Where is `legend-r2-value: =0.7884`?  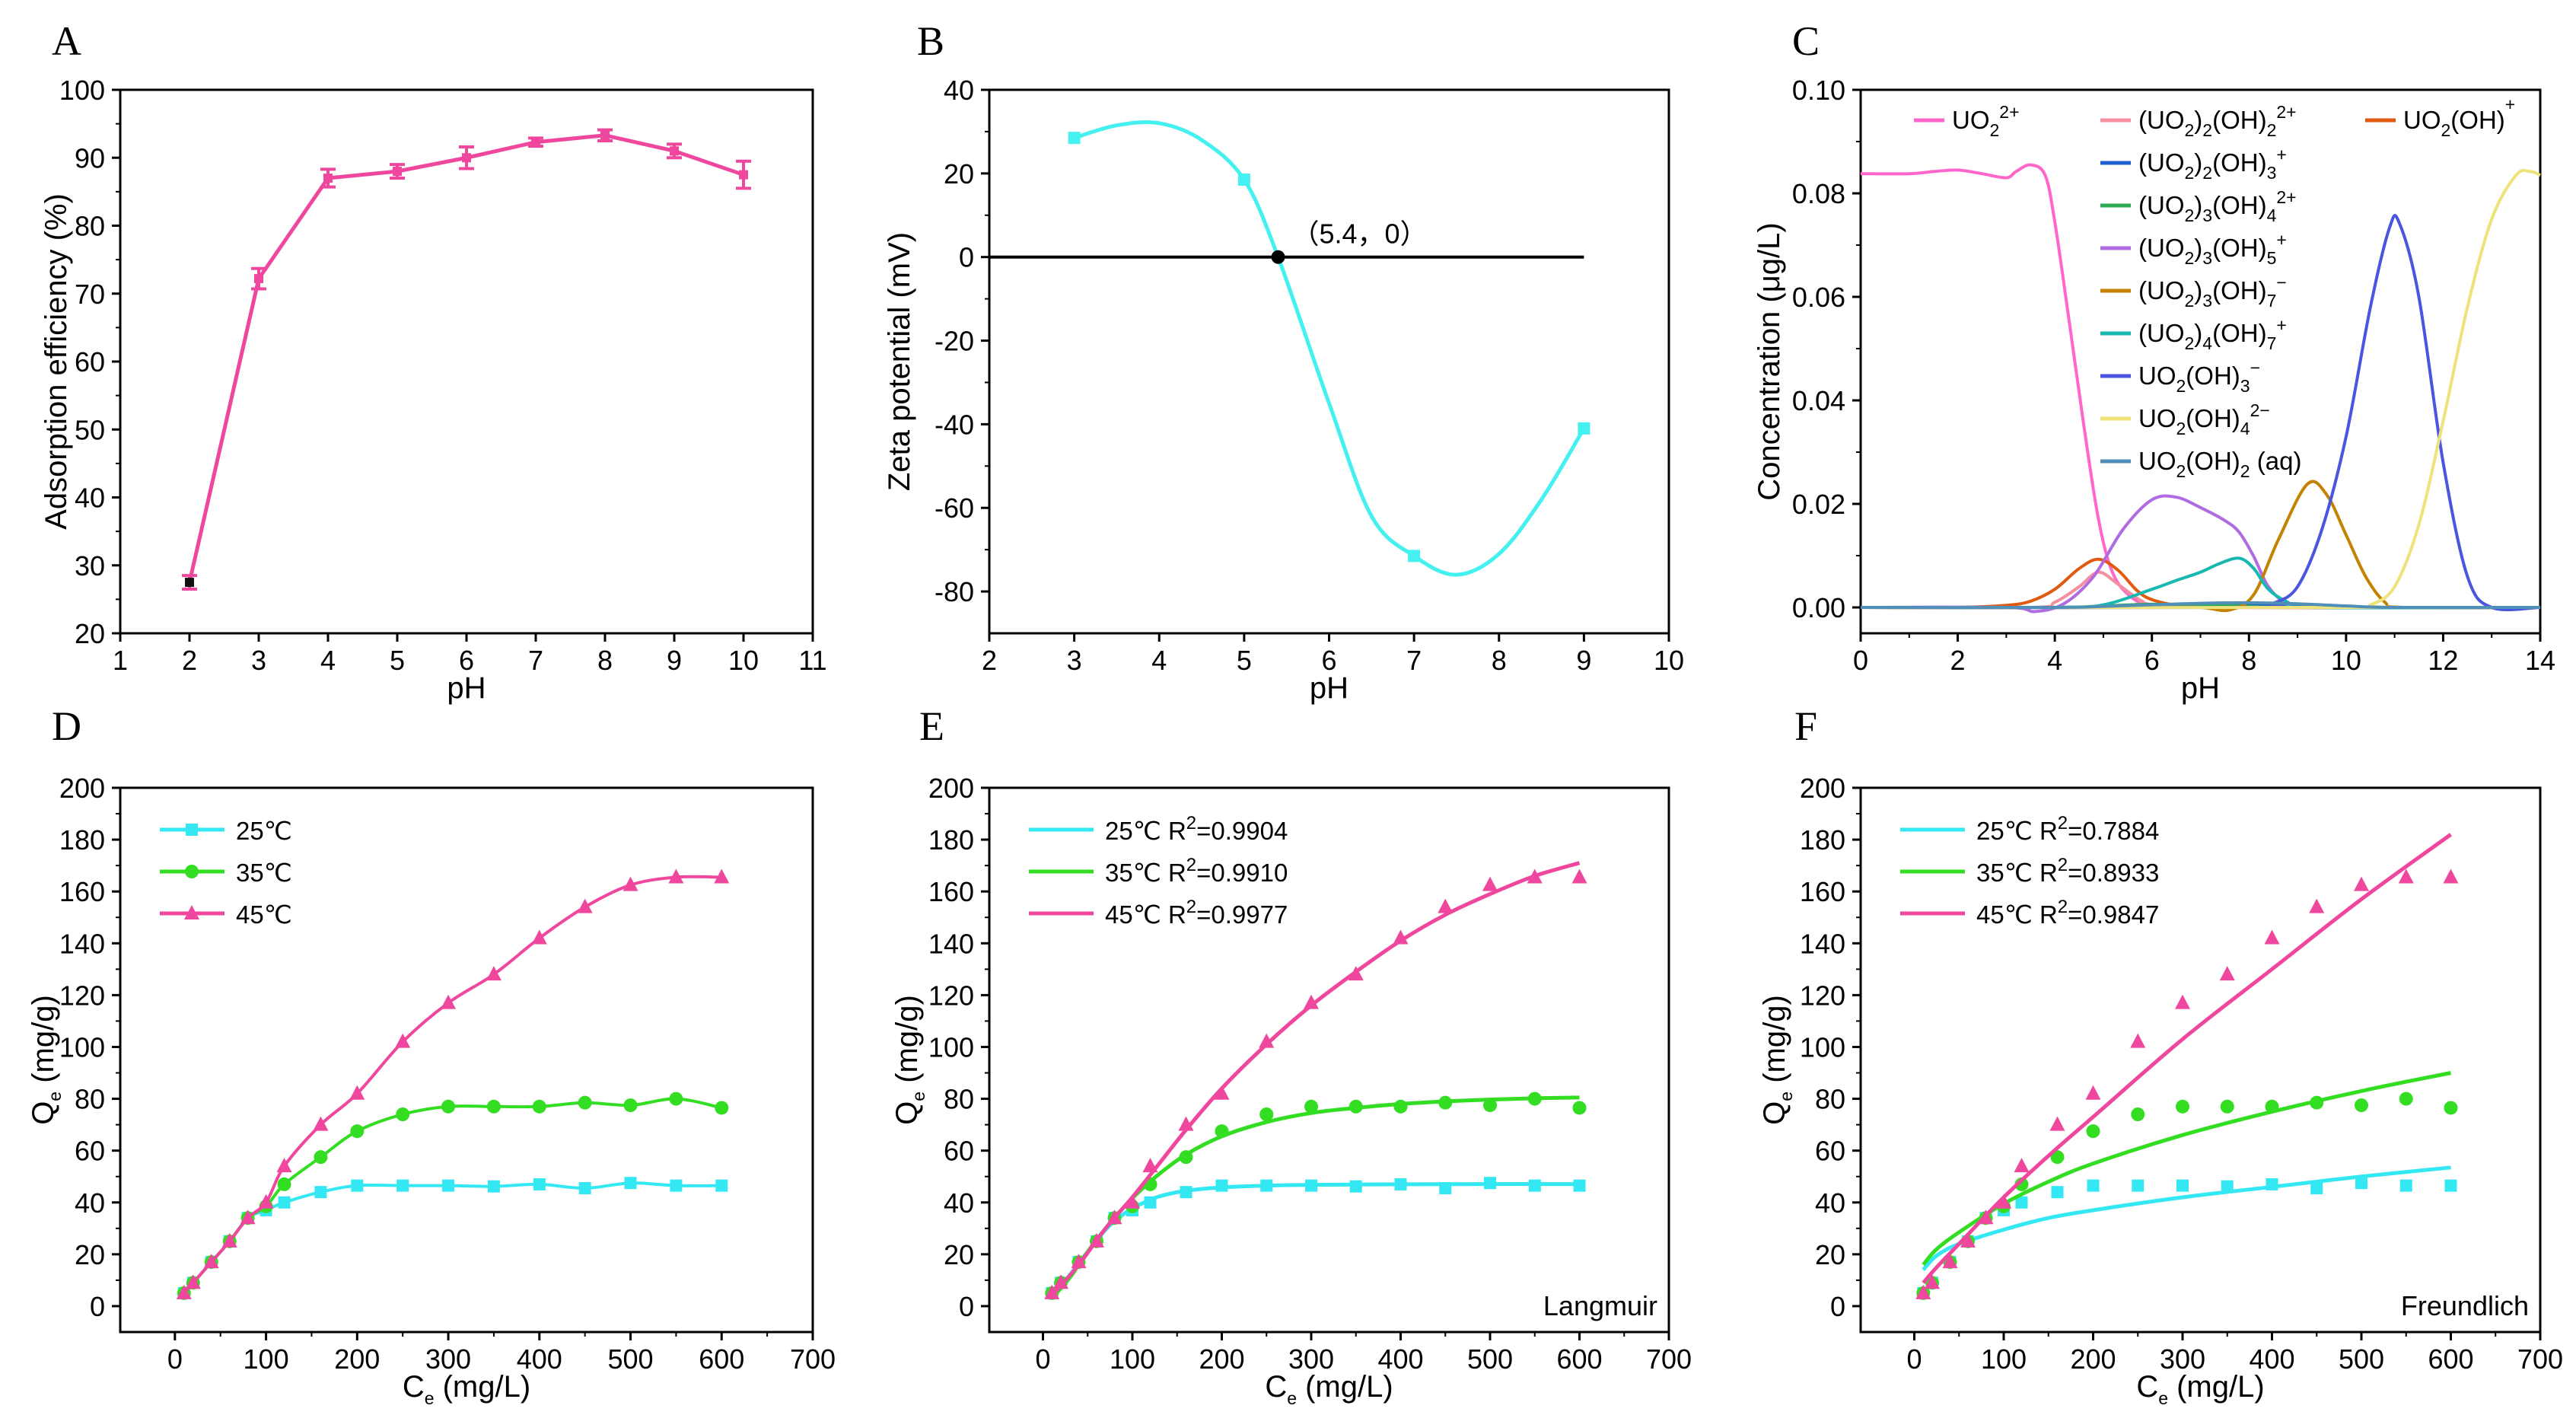 legend-r2-value: =0.7884 is located at coordinates (2113, 831).